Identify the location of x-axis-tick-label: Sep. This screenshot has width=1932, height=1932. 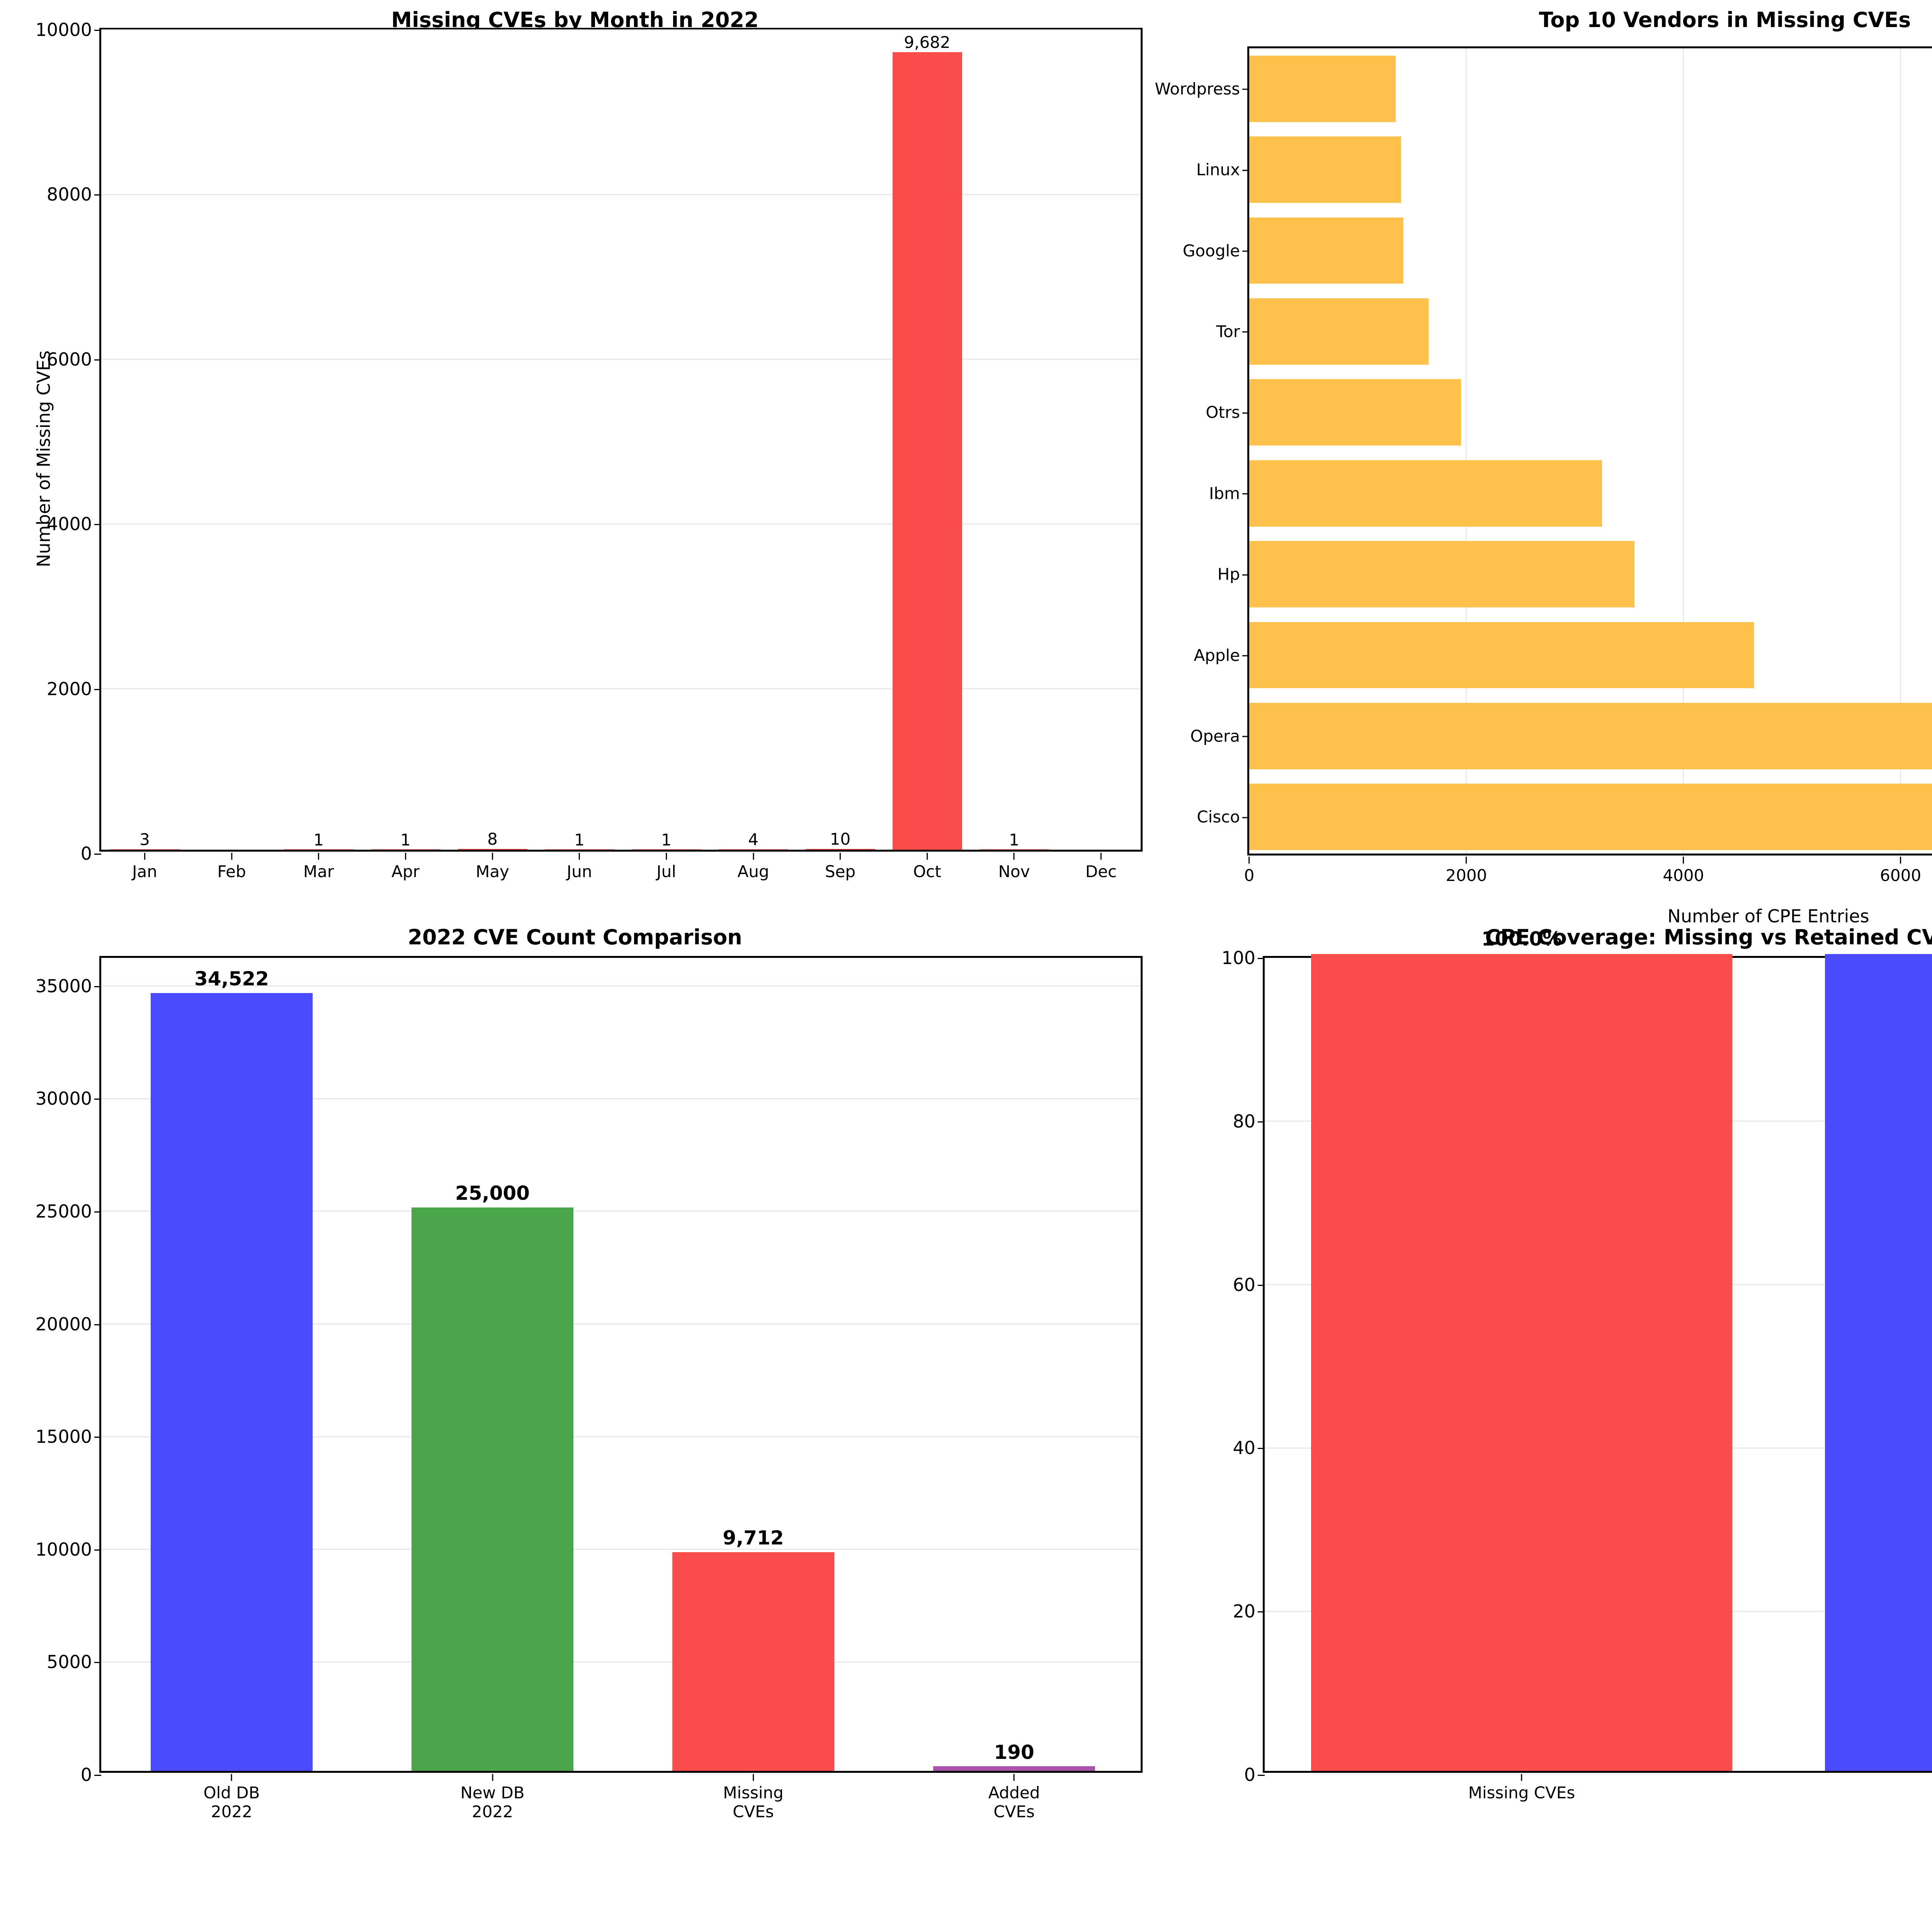
(841, 871).